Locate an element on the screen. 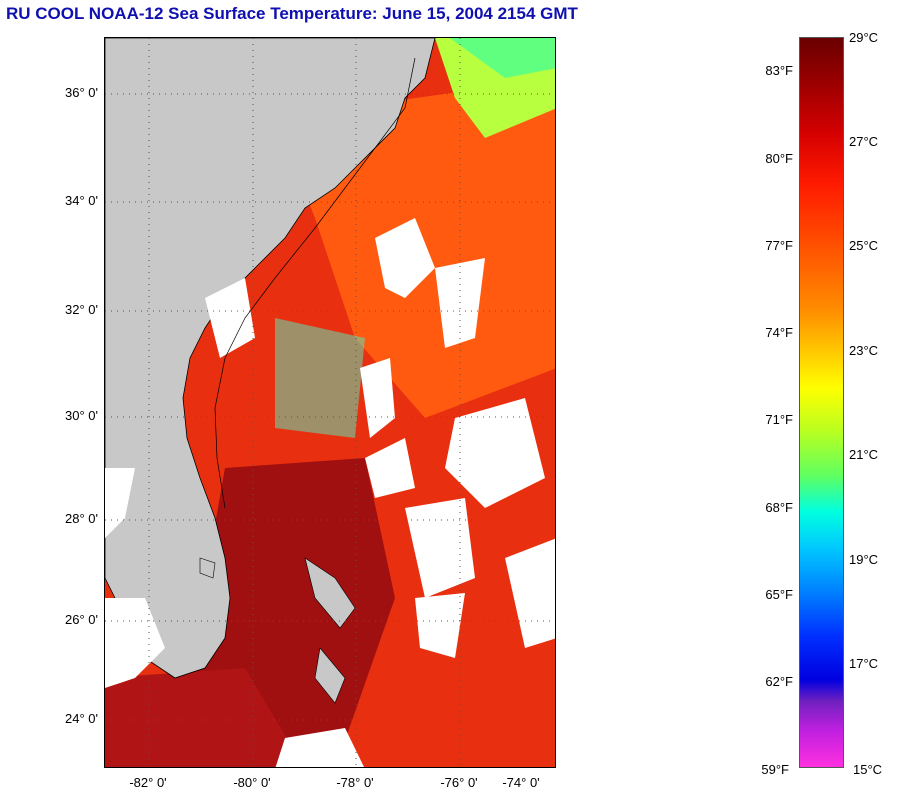 The height and width of the screenshot is (793, 897). colorbar-label-25c: 25°C is located at coordinates (864, 245).